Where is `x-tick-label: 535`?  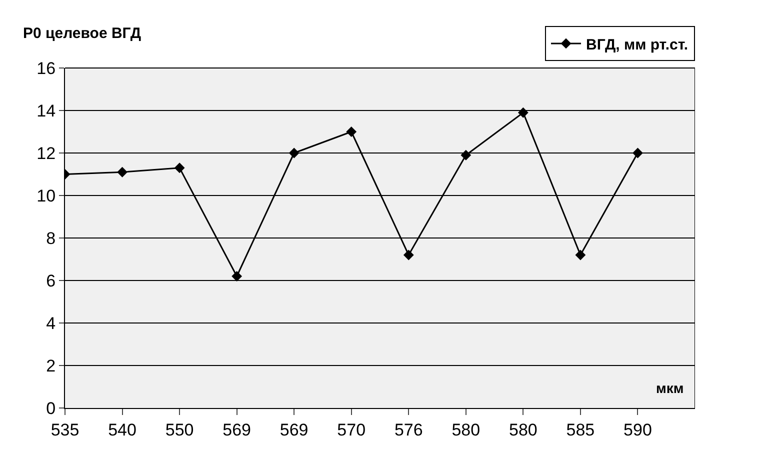
x-tick-label: 535 is located at coordinates (65, 430).